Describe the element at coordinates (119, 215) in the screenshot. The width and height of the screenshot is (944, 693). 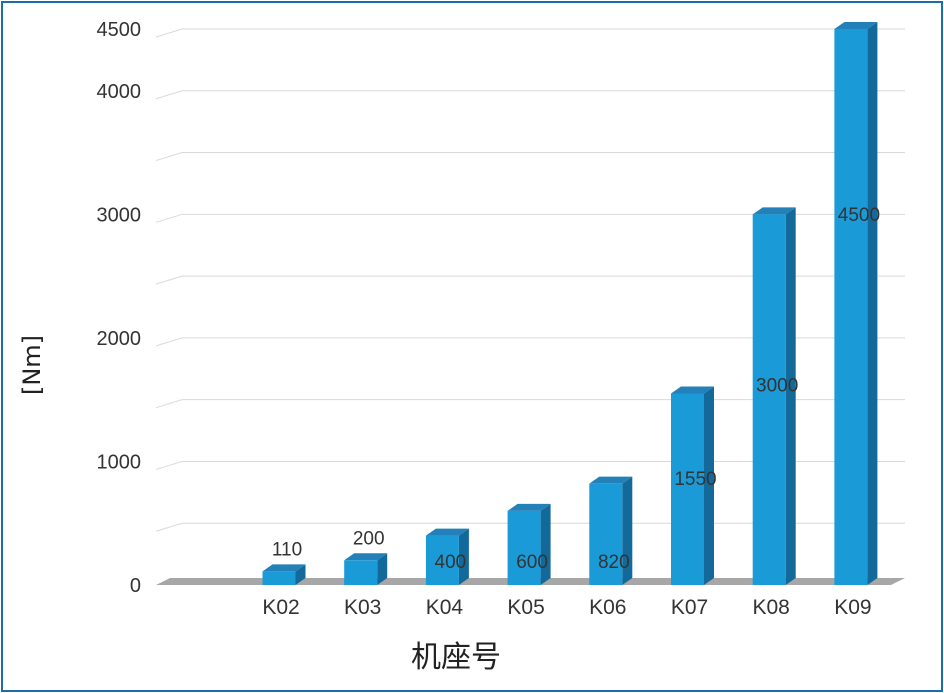
I see `y-tick-label: 3000` at that location.